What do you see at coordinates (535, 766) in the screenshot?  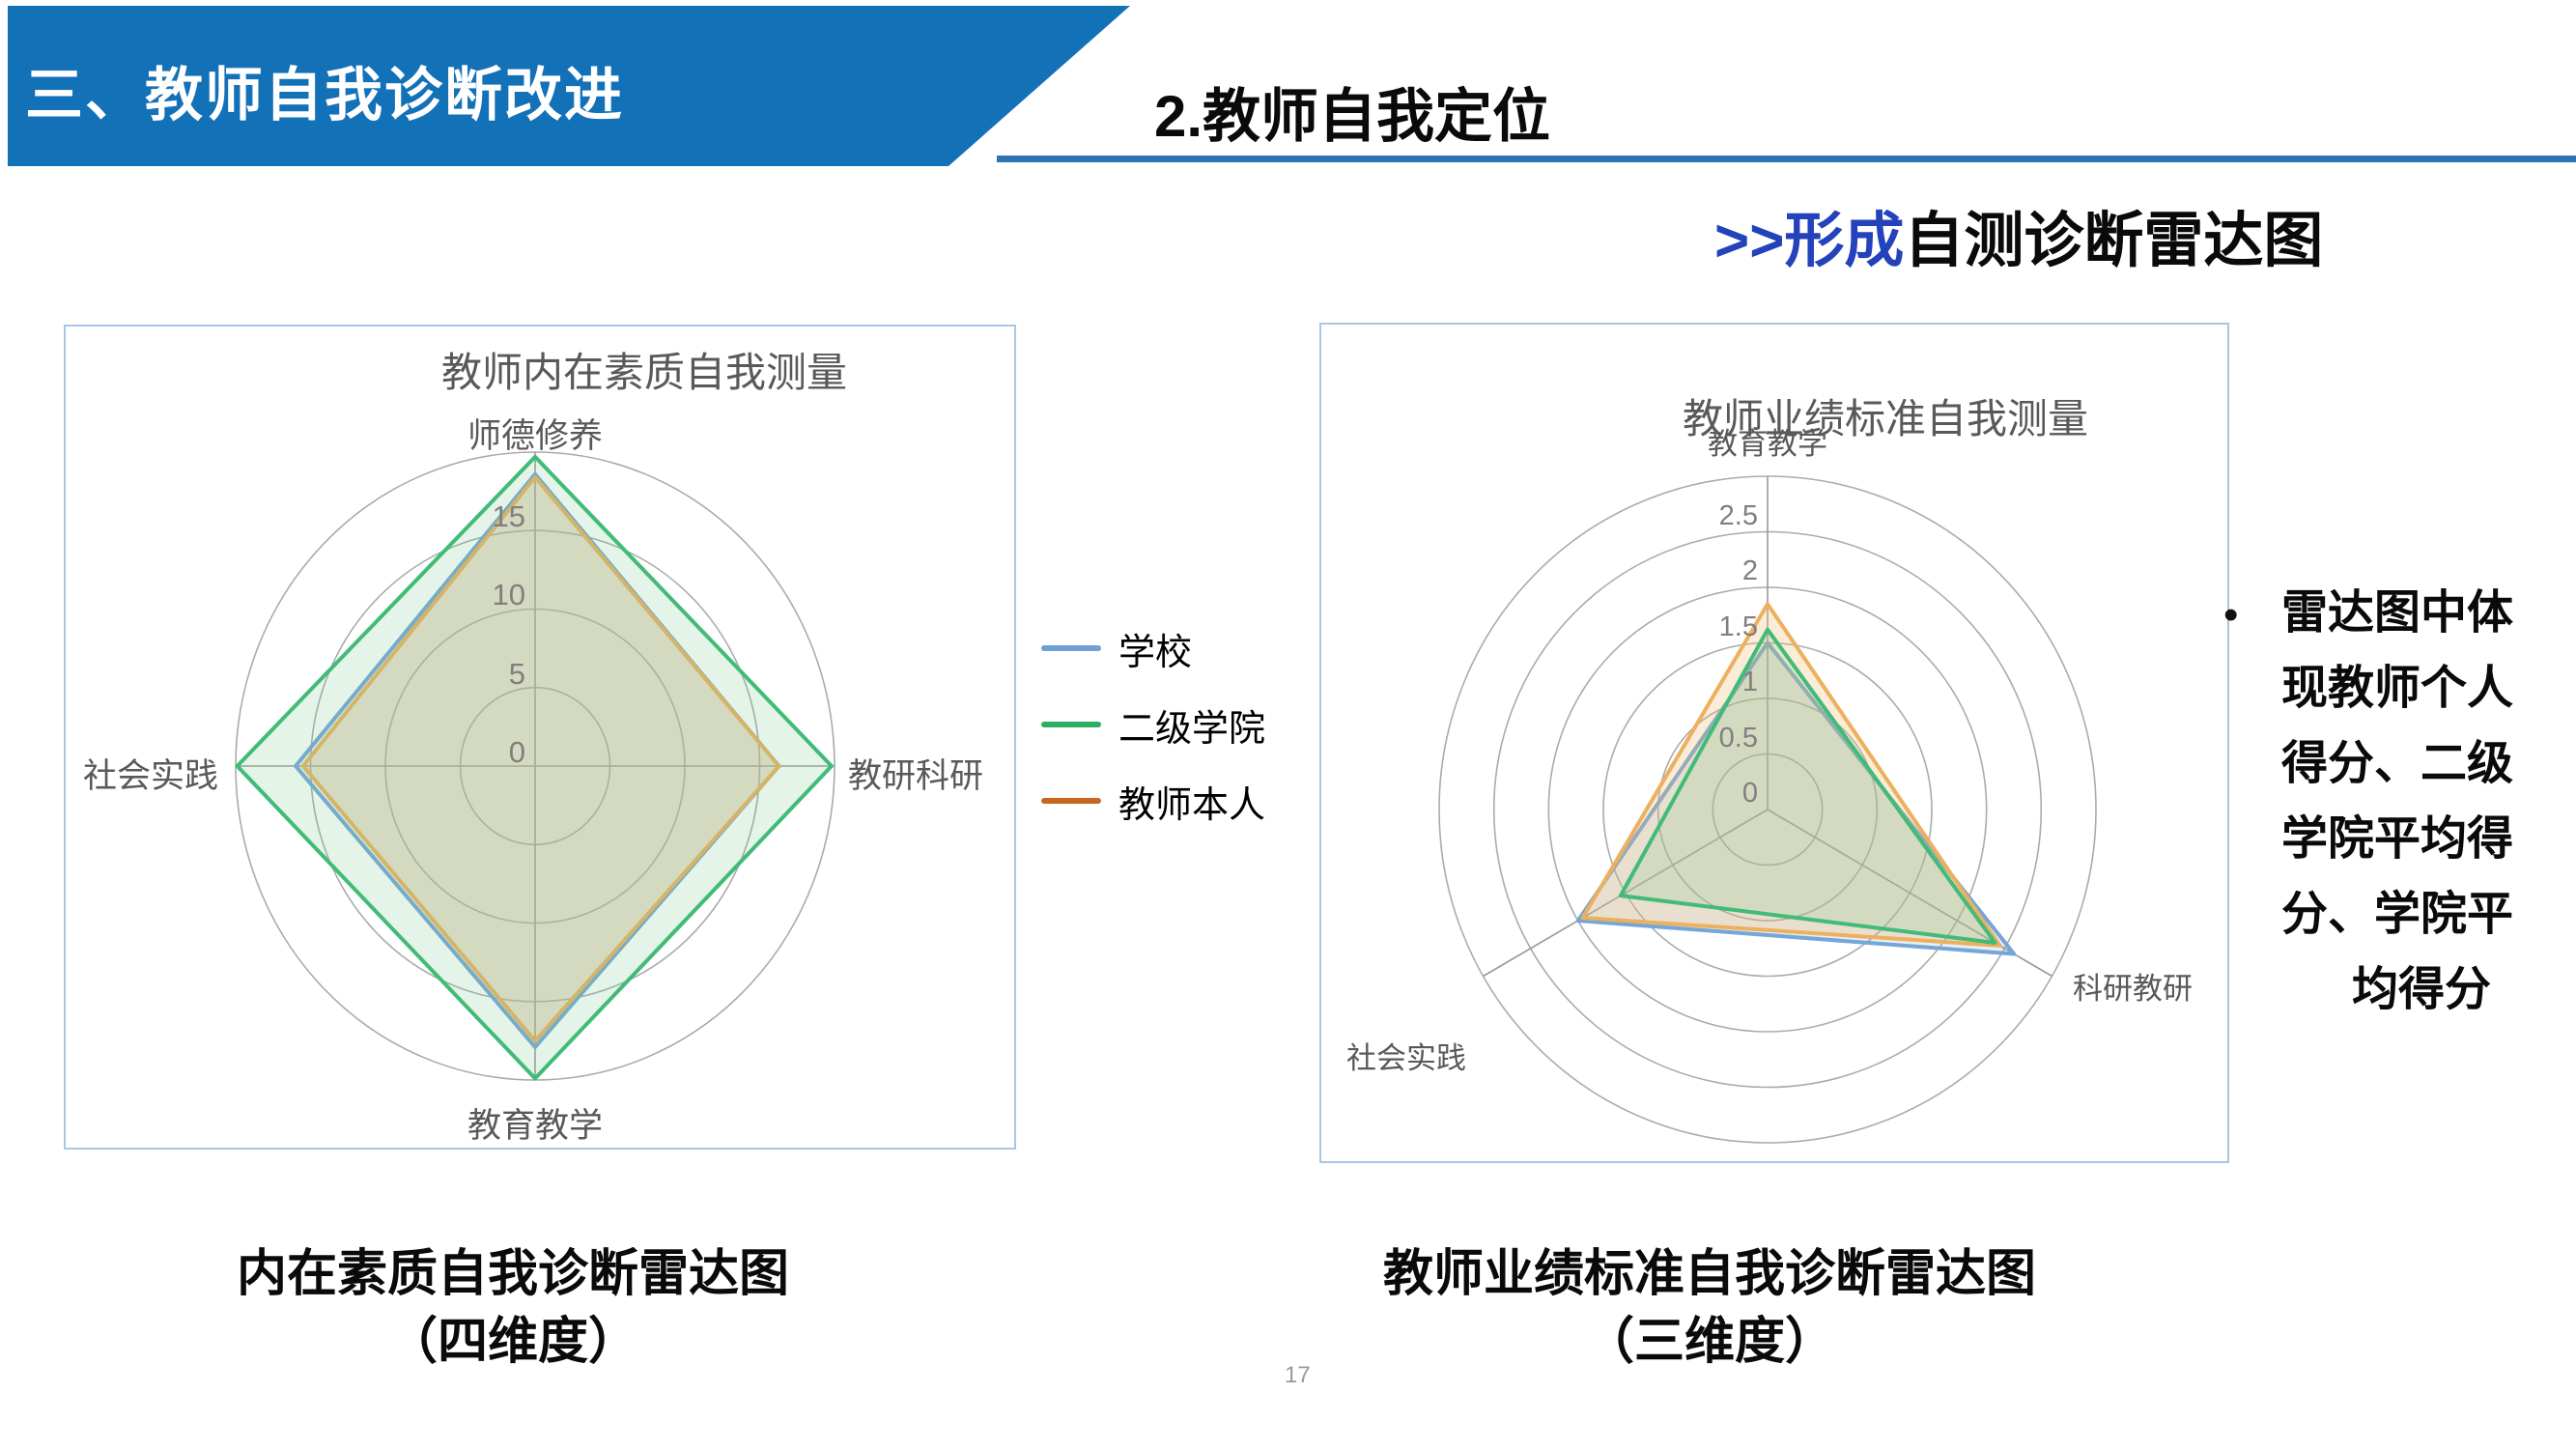 I see `radar-plot-left` at bounding box center [535, 766].